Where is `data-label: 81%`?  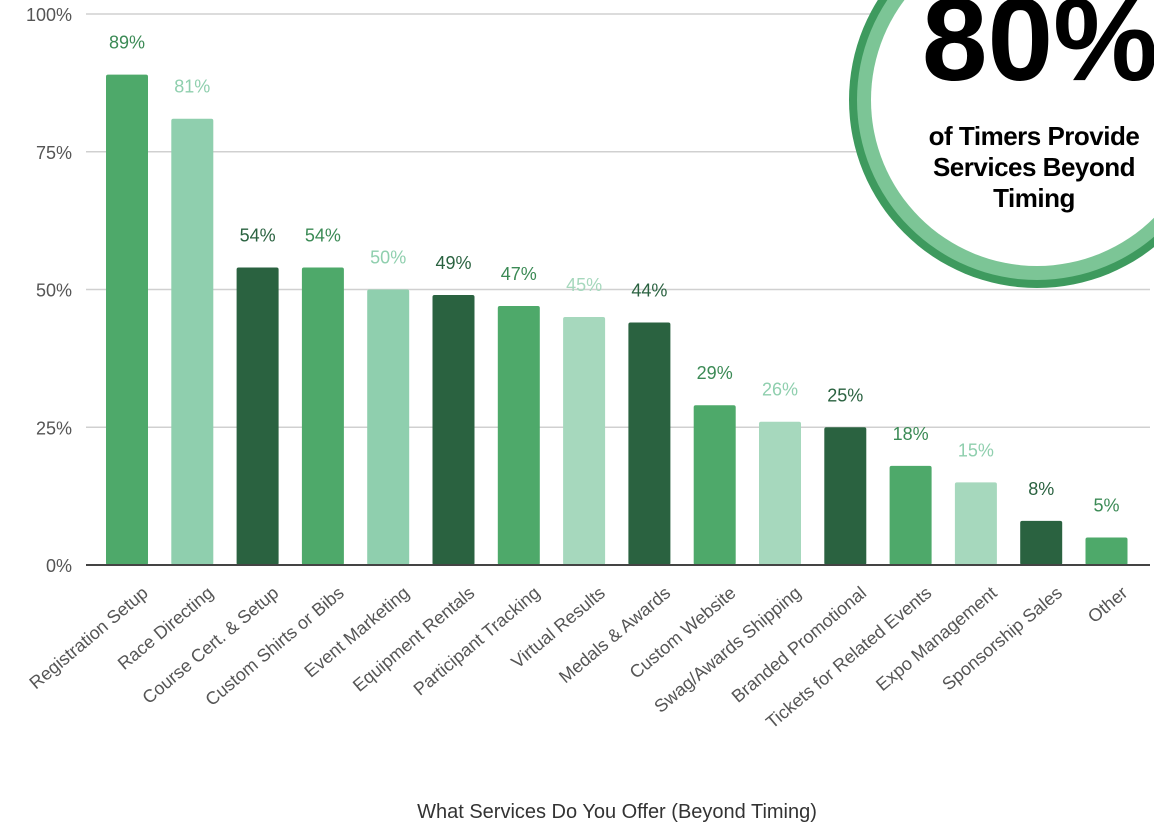 data-label: 81% is located at coordinates (192, 87).